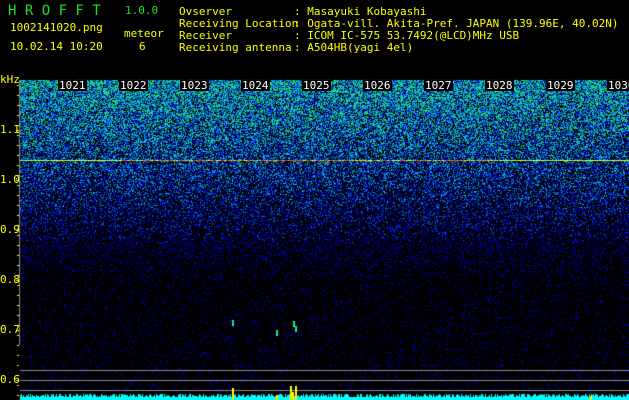 The height and width of the screenshot is (400, 629). I want to click on y-tick-label: 0.6, so click(10, 379).